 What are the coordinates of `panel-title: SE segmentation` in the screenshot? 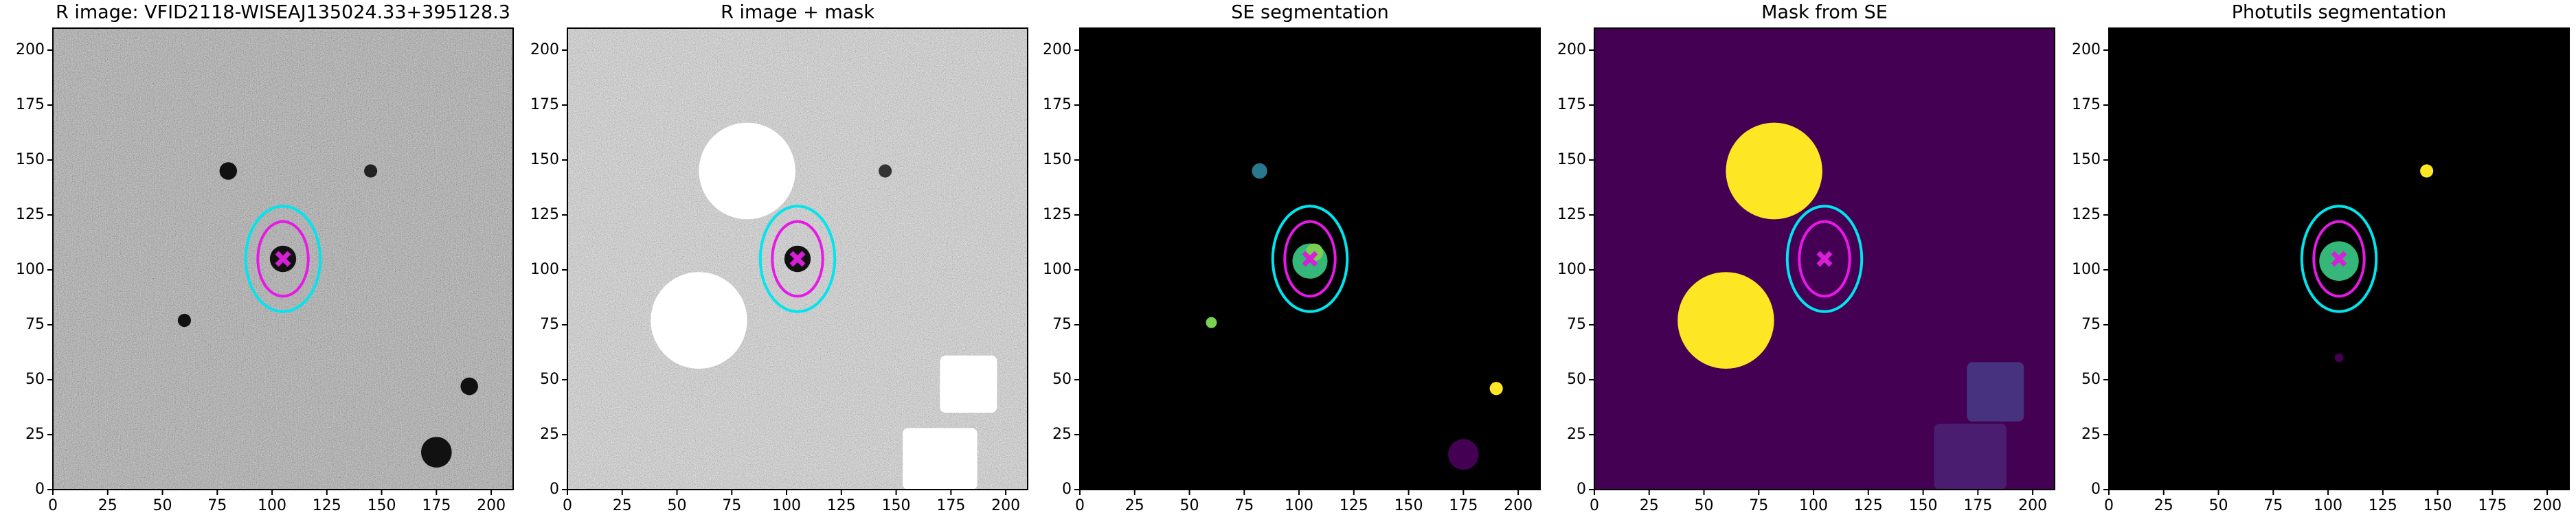 It's located at (1309, 12).